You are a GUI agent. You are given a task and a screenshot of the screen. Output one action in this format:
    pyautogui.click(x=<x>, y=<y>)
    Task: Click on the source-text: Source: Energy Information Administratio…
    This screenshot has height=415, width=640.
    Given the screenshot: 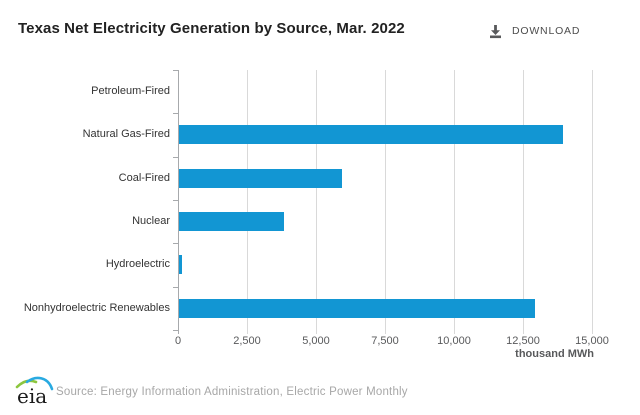 What is the action you would take?
    pyautogui.click(x=232, y=392)
    